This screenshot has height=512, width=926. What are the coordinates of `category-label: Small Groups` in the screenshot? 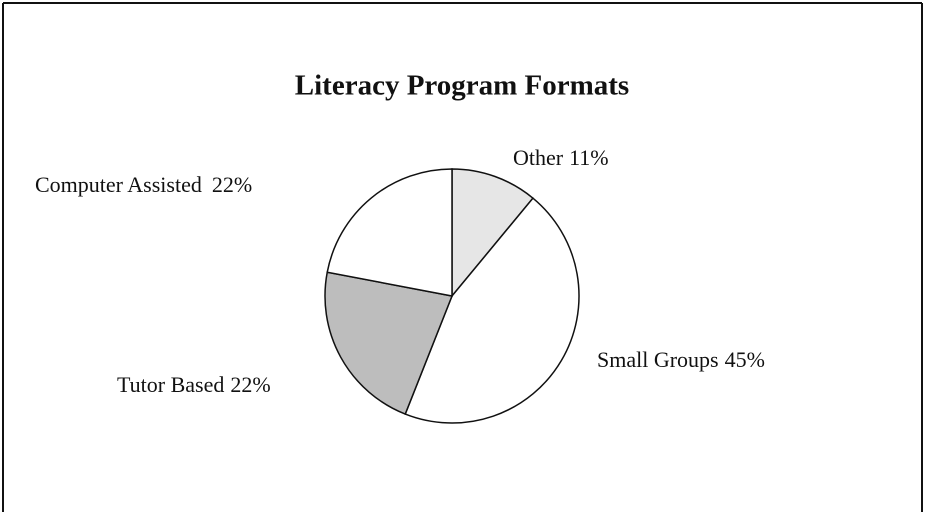 It's located at (658, 359).